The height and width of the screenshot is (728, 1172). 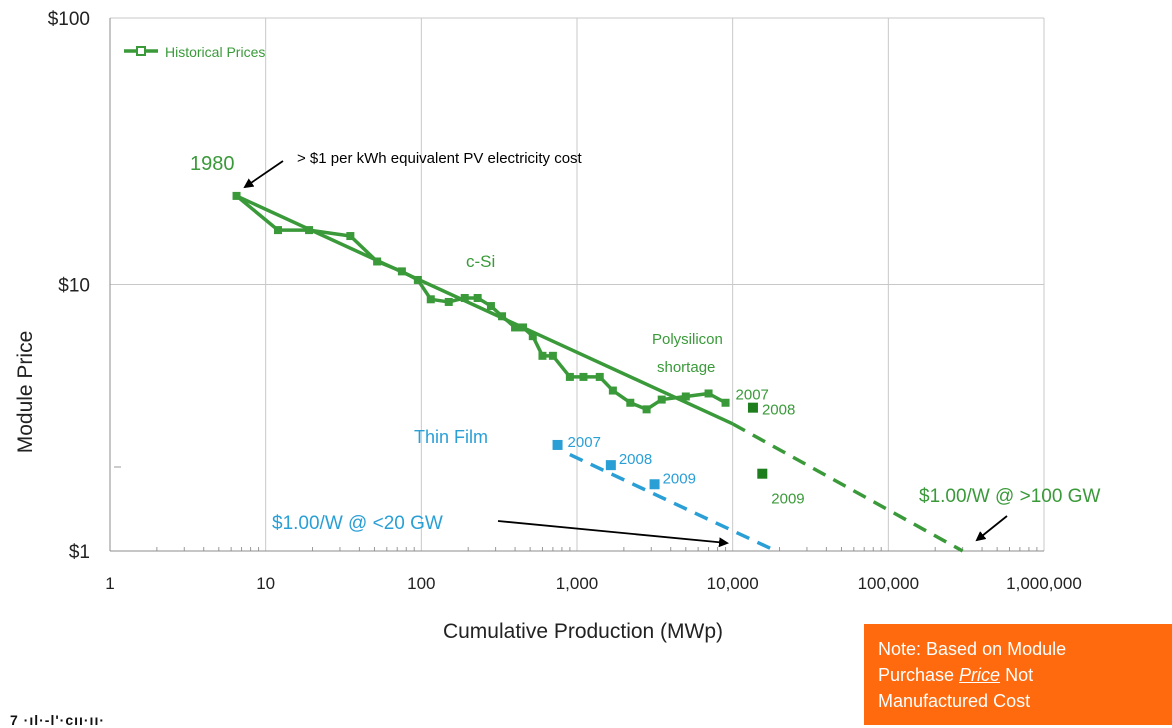 I want to click on x-tick-label: 1,000, so click(x=577, y=583).